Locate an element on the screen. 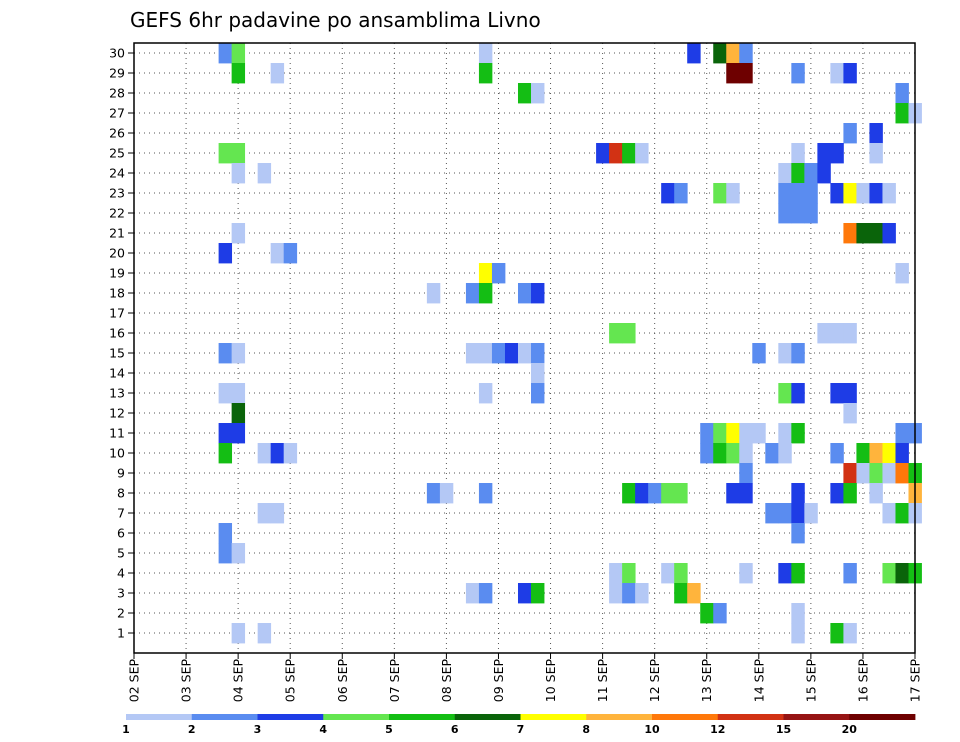  y-tick-label: 29 is located at coordinates (117, 73).